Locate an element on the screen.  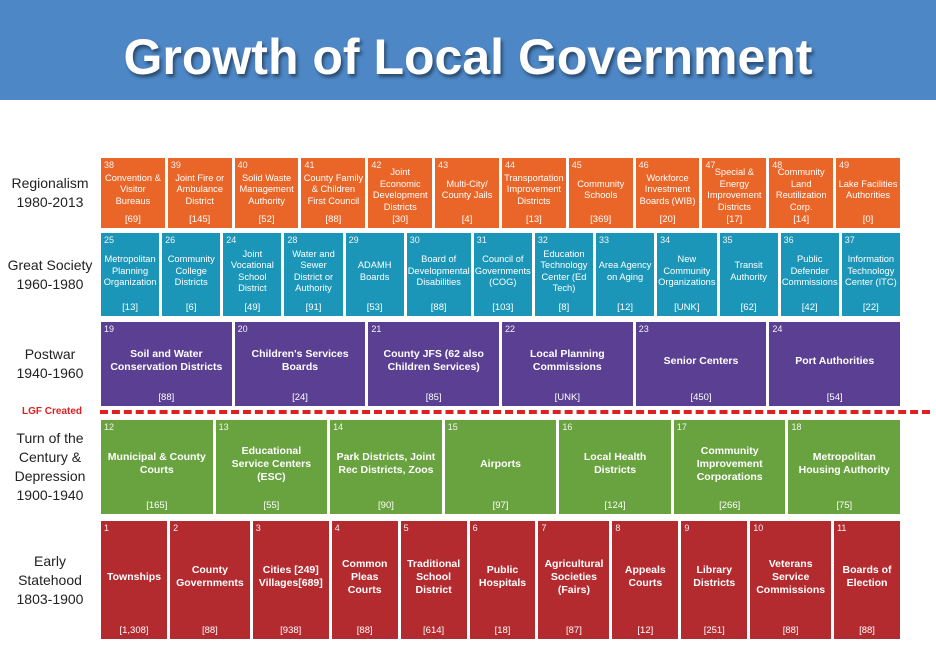
row-label-line: 1803-1900 is located at coordinates (50, 598).